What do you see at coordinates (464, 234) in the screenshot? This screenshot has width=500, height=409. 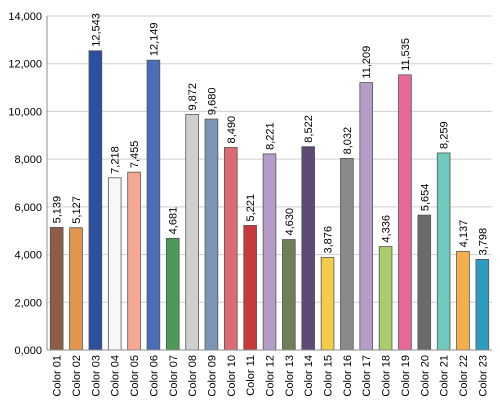 I see `data-label: 4,137` at bounding box center [464, 234].